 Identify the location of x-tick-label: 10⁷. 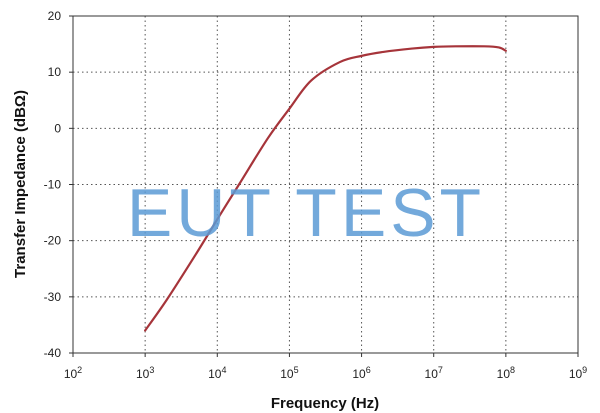
(434, 373).